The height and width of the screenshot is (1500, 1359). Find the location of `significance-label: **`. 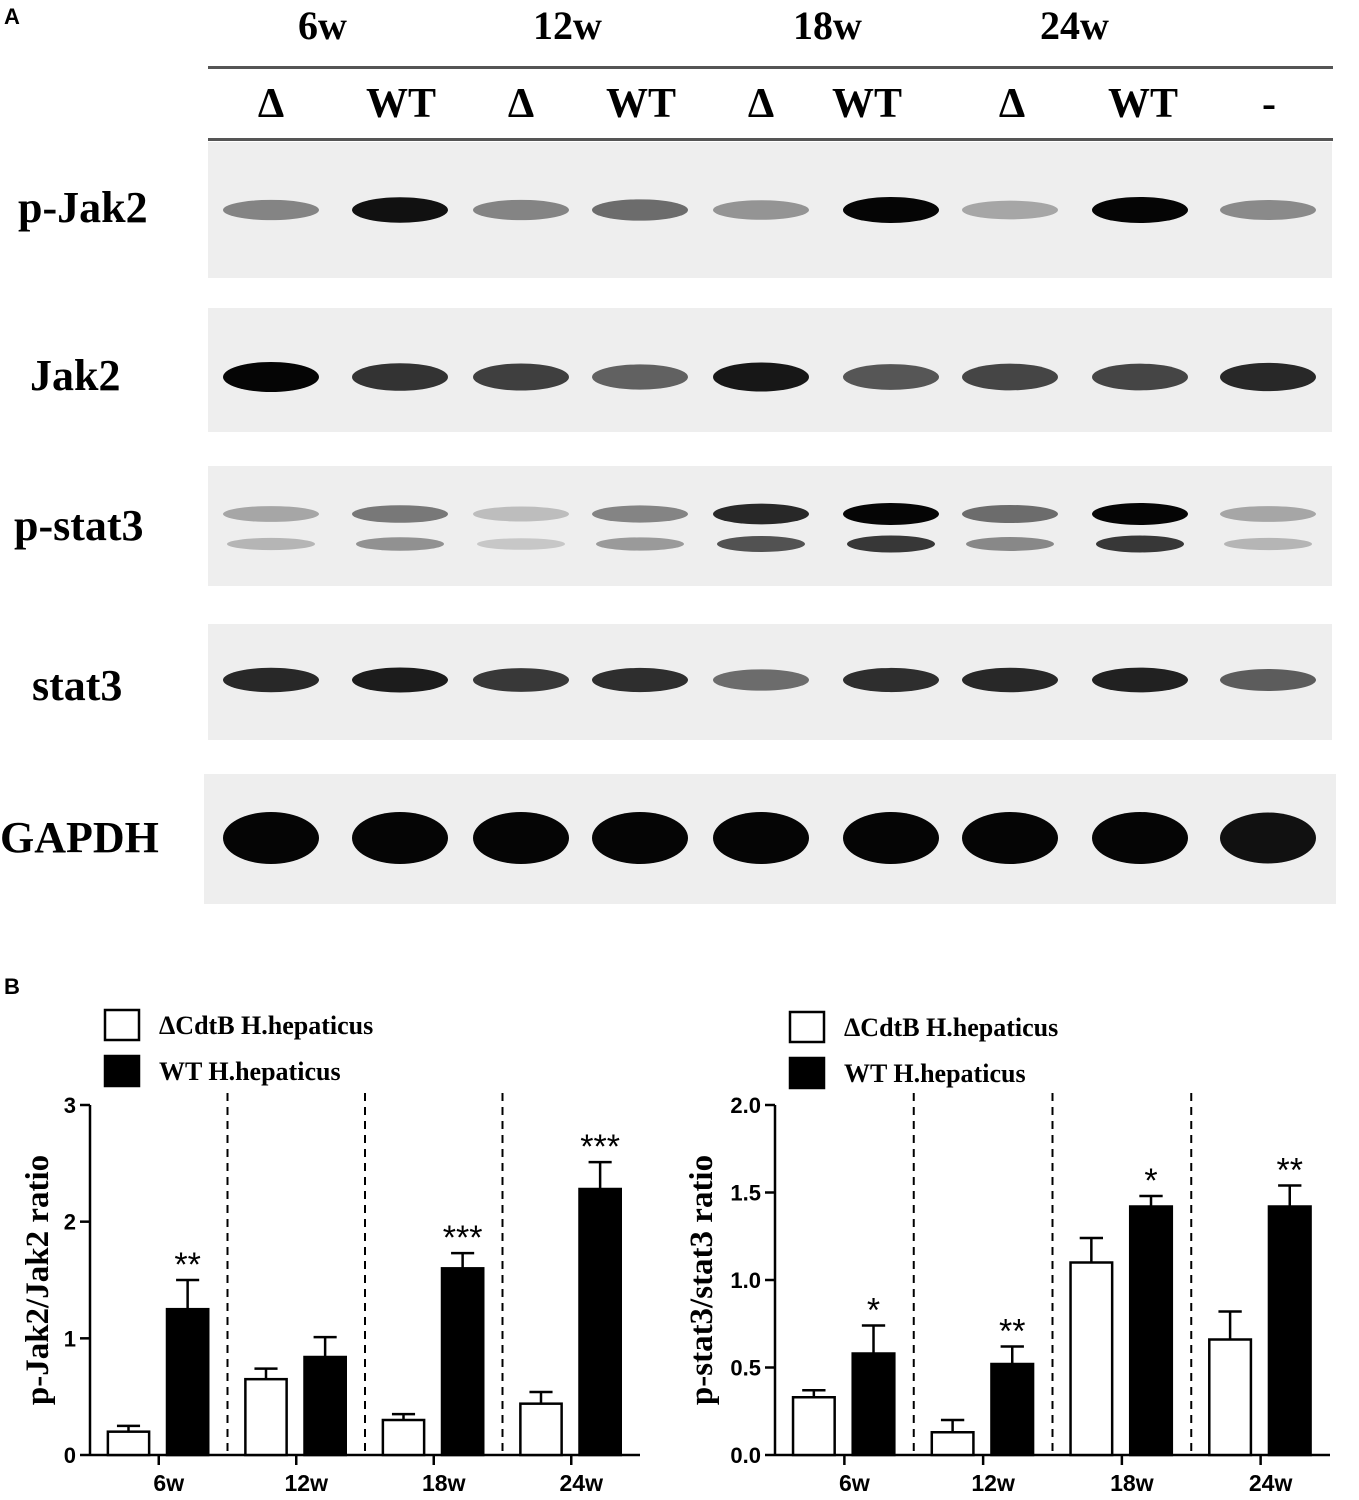

significance-label: ** is located at coordinates (187, 1265).